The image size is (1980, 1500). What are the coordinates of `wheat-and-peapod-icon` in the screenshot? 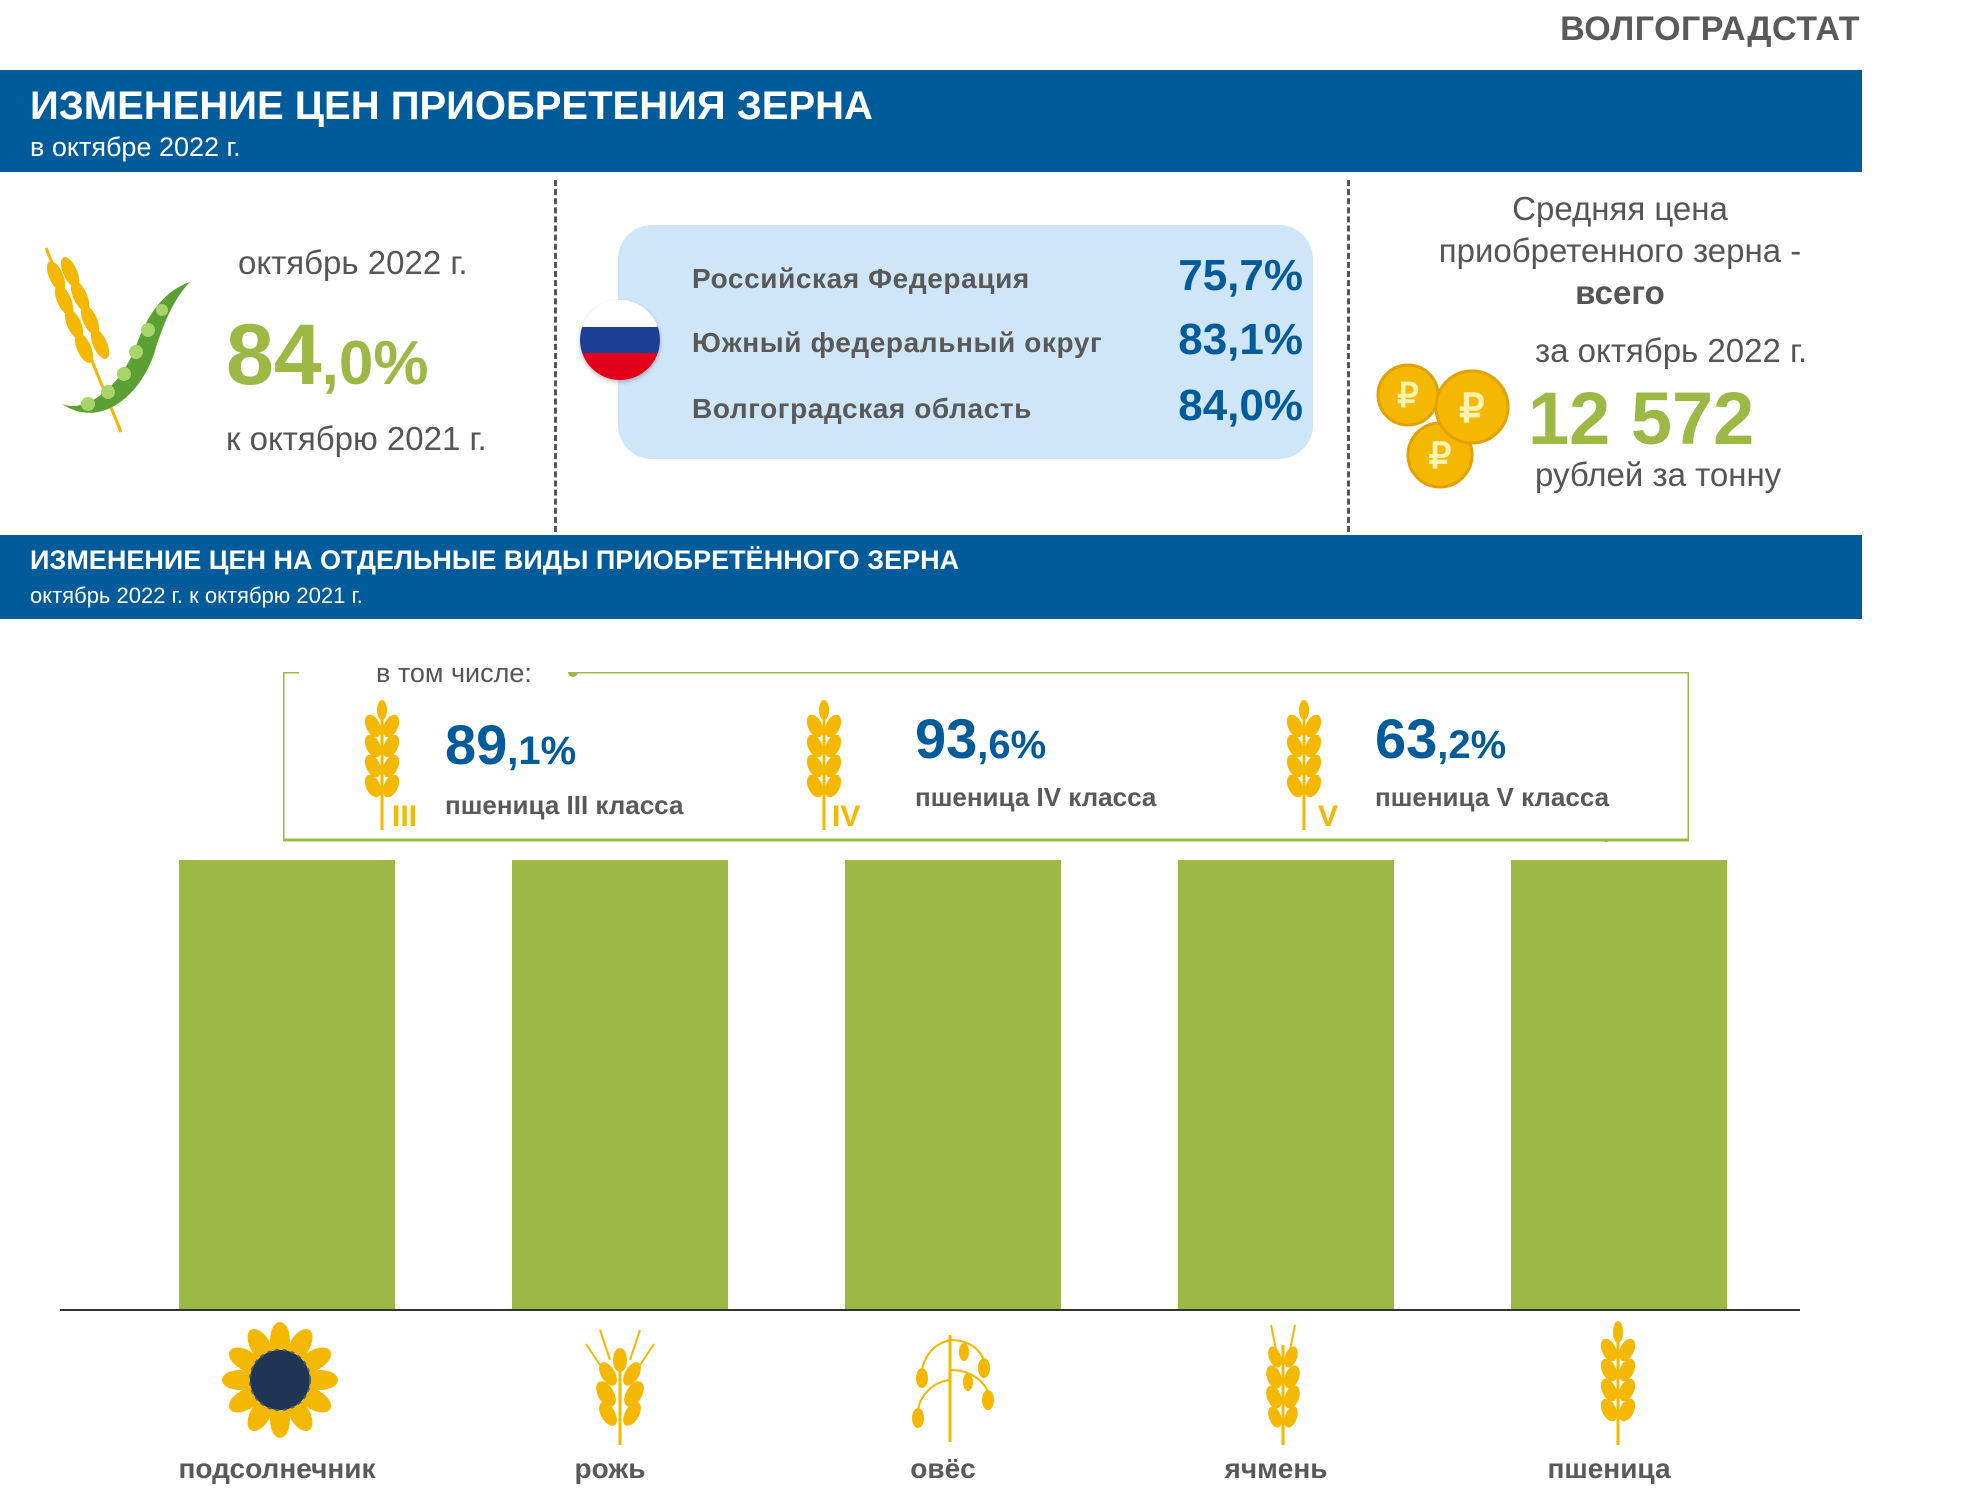 It's located at (117, 340).